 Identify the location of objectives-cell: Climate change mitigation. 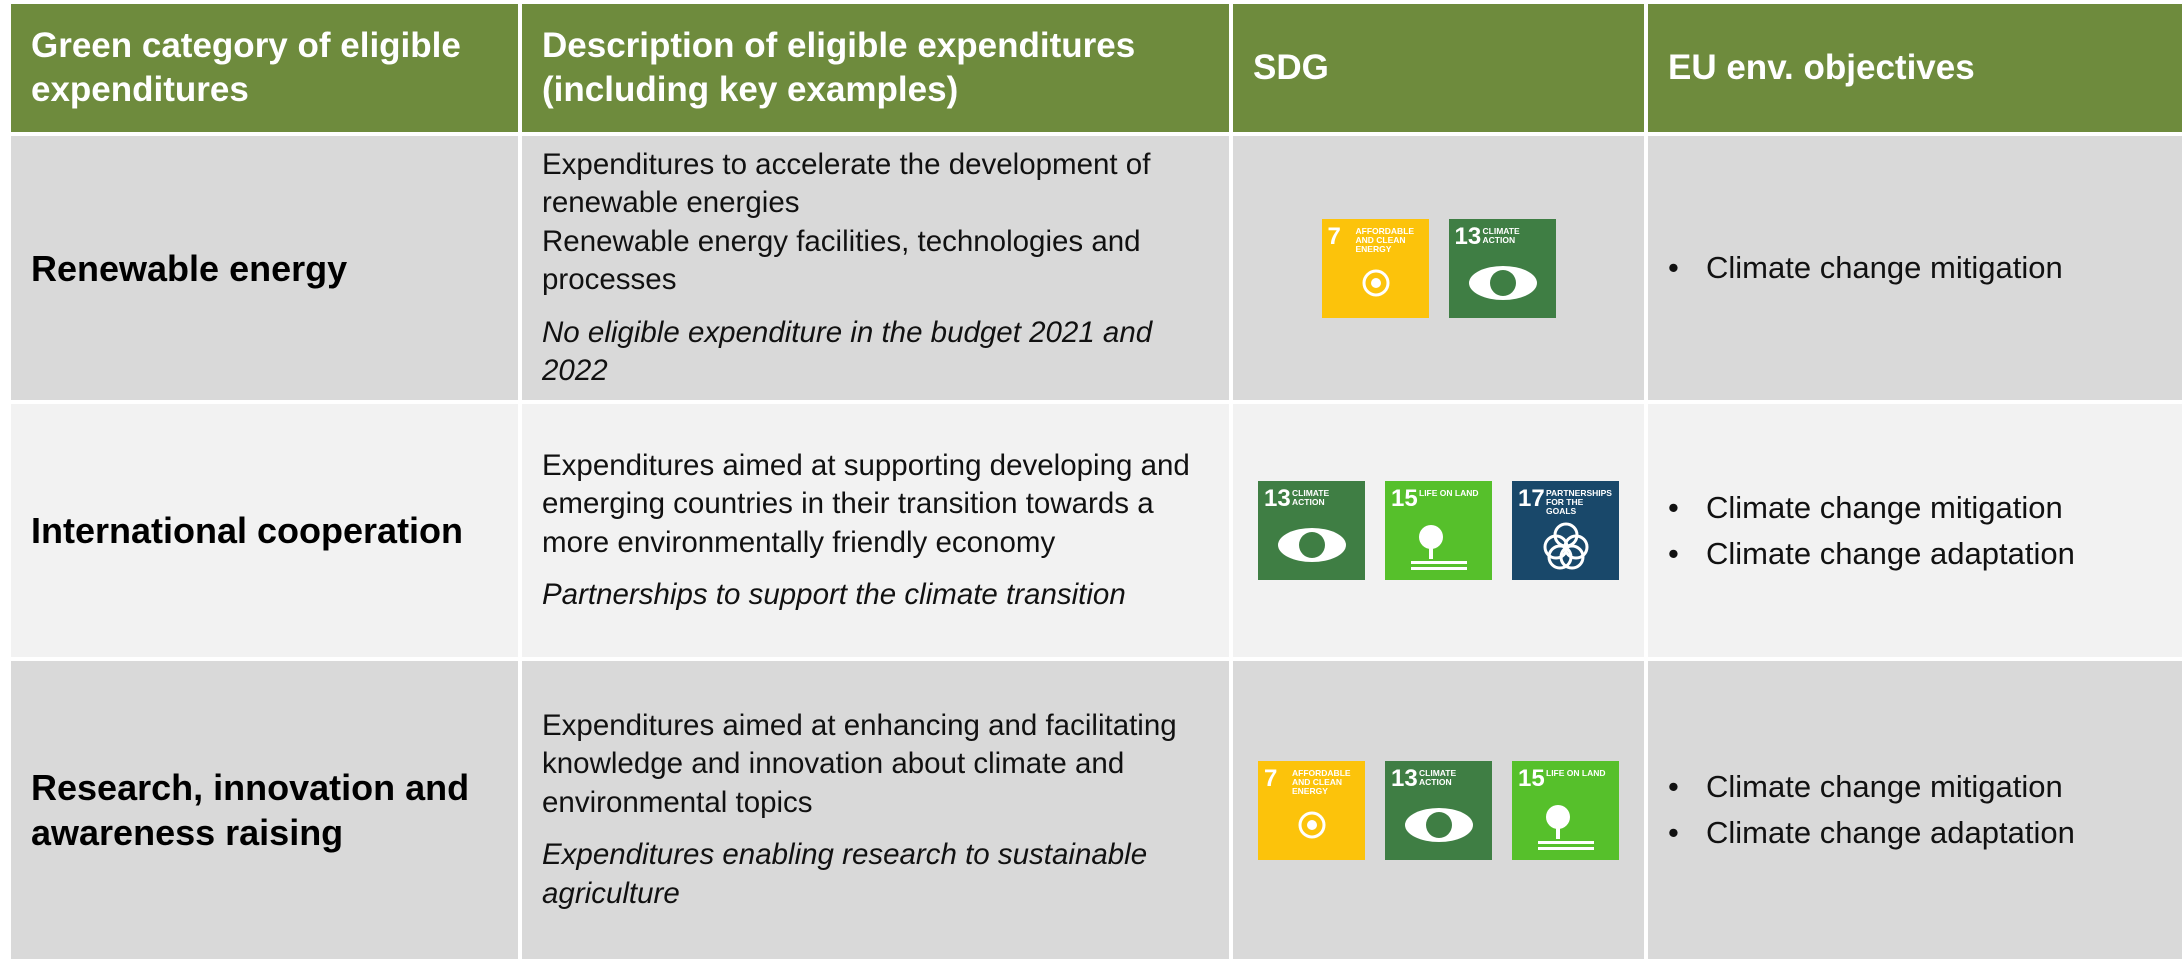
(1915, 268).